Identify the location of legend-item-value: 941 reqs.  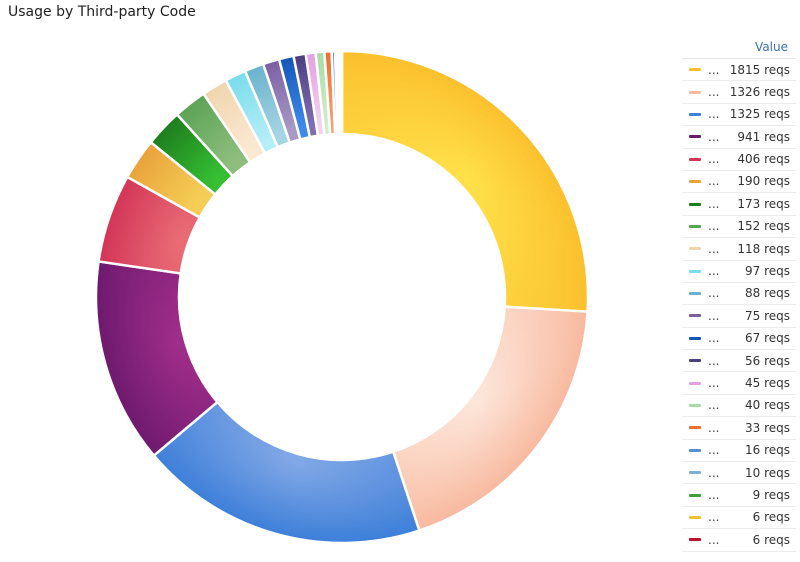
(763, 136).